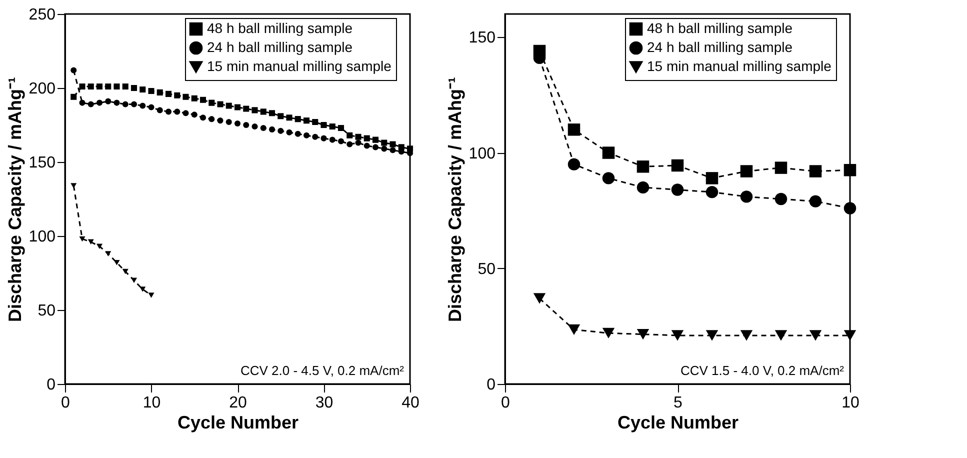 The image size is (967, 458). What do you see at coordinates (238, 403) in the screenshot?
I see `x-tick-label: 20` at bounding box center [238, 403].